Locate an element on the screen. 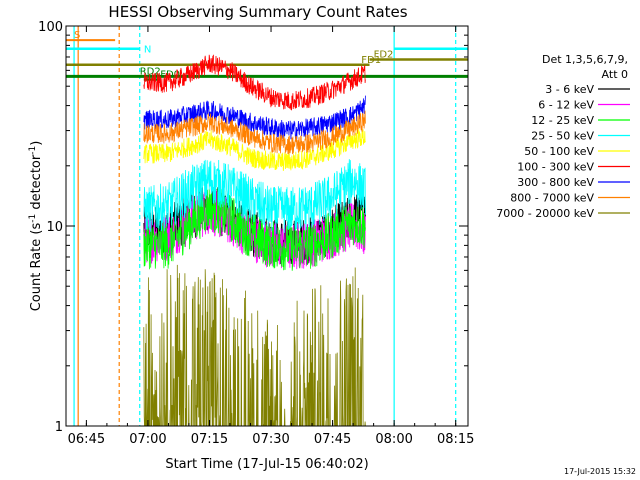 This screenshot has width=640, height=480. annotation-label: RD2 is located at coordinates (150, 71).